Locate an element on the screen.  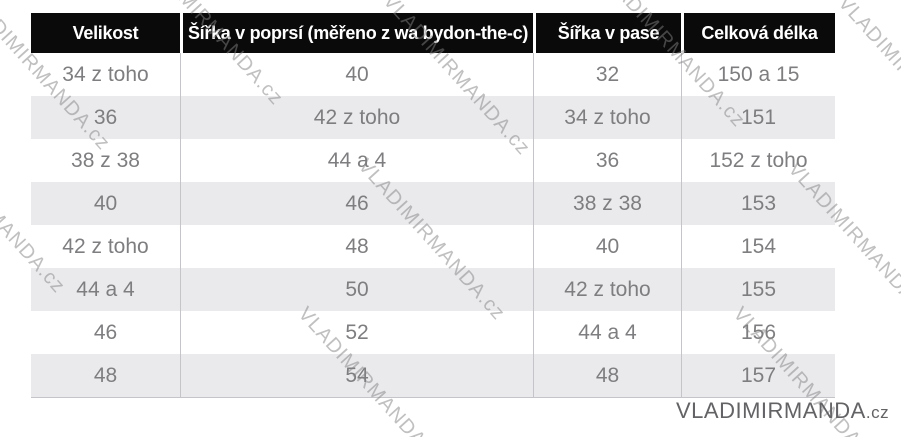
watermark-diagonal: VLADIMIRMANDA.cz is located at coordinates (867, 81).